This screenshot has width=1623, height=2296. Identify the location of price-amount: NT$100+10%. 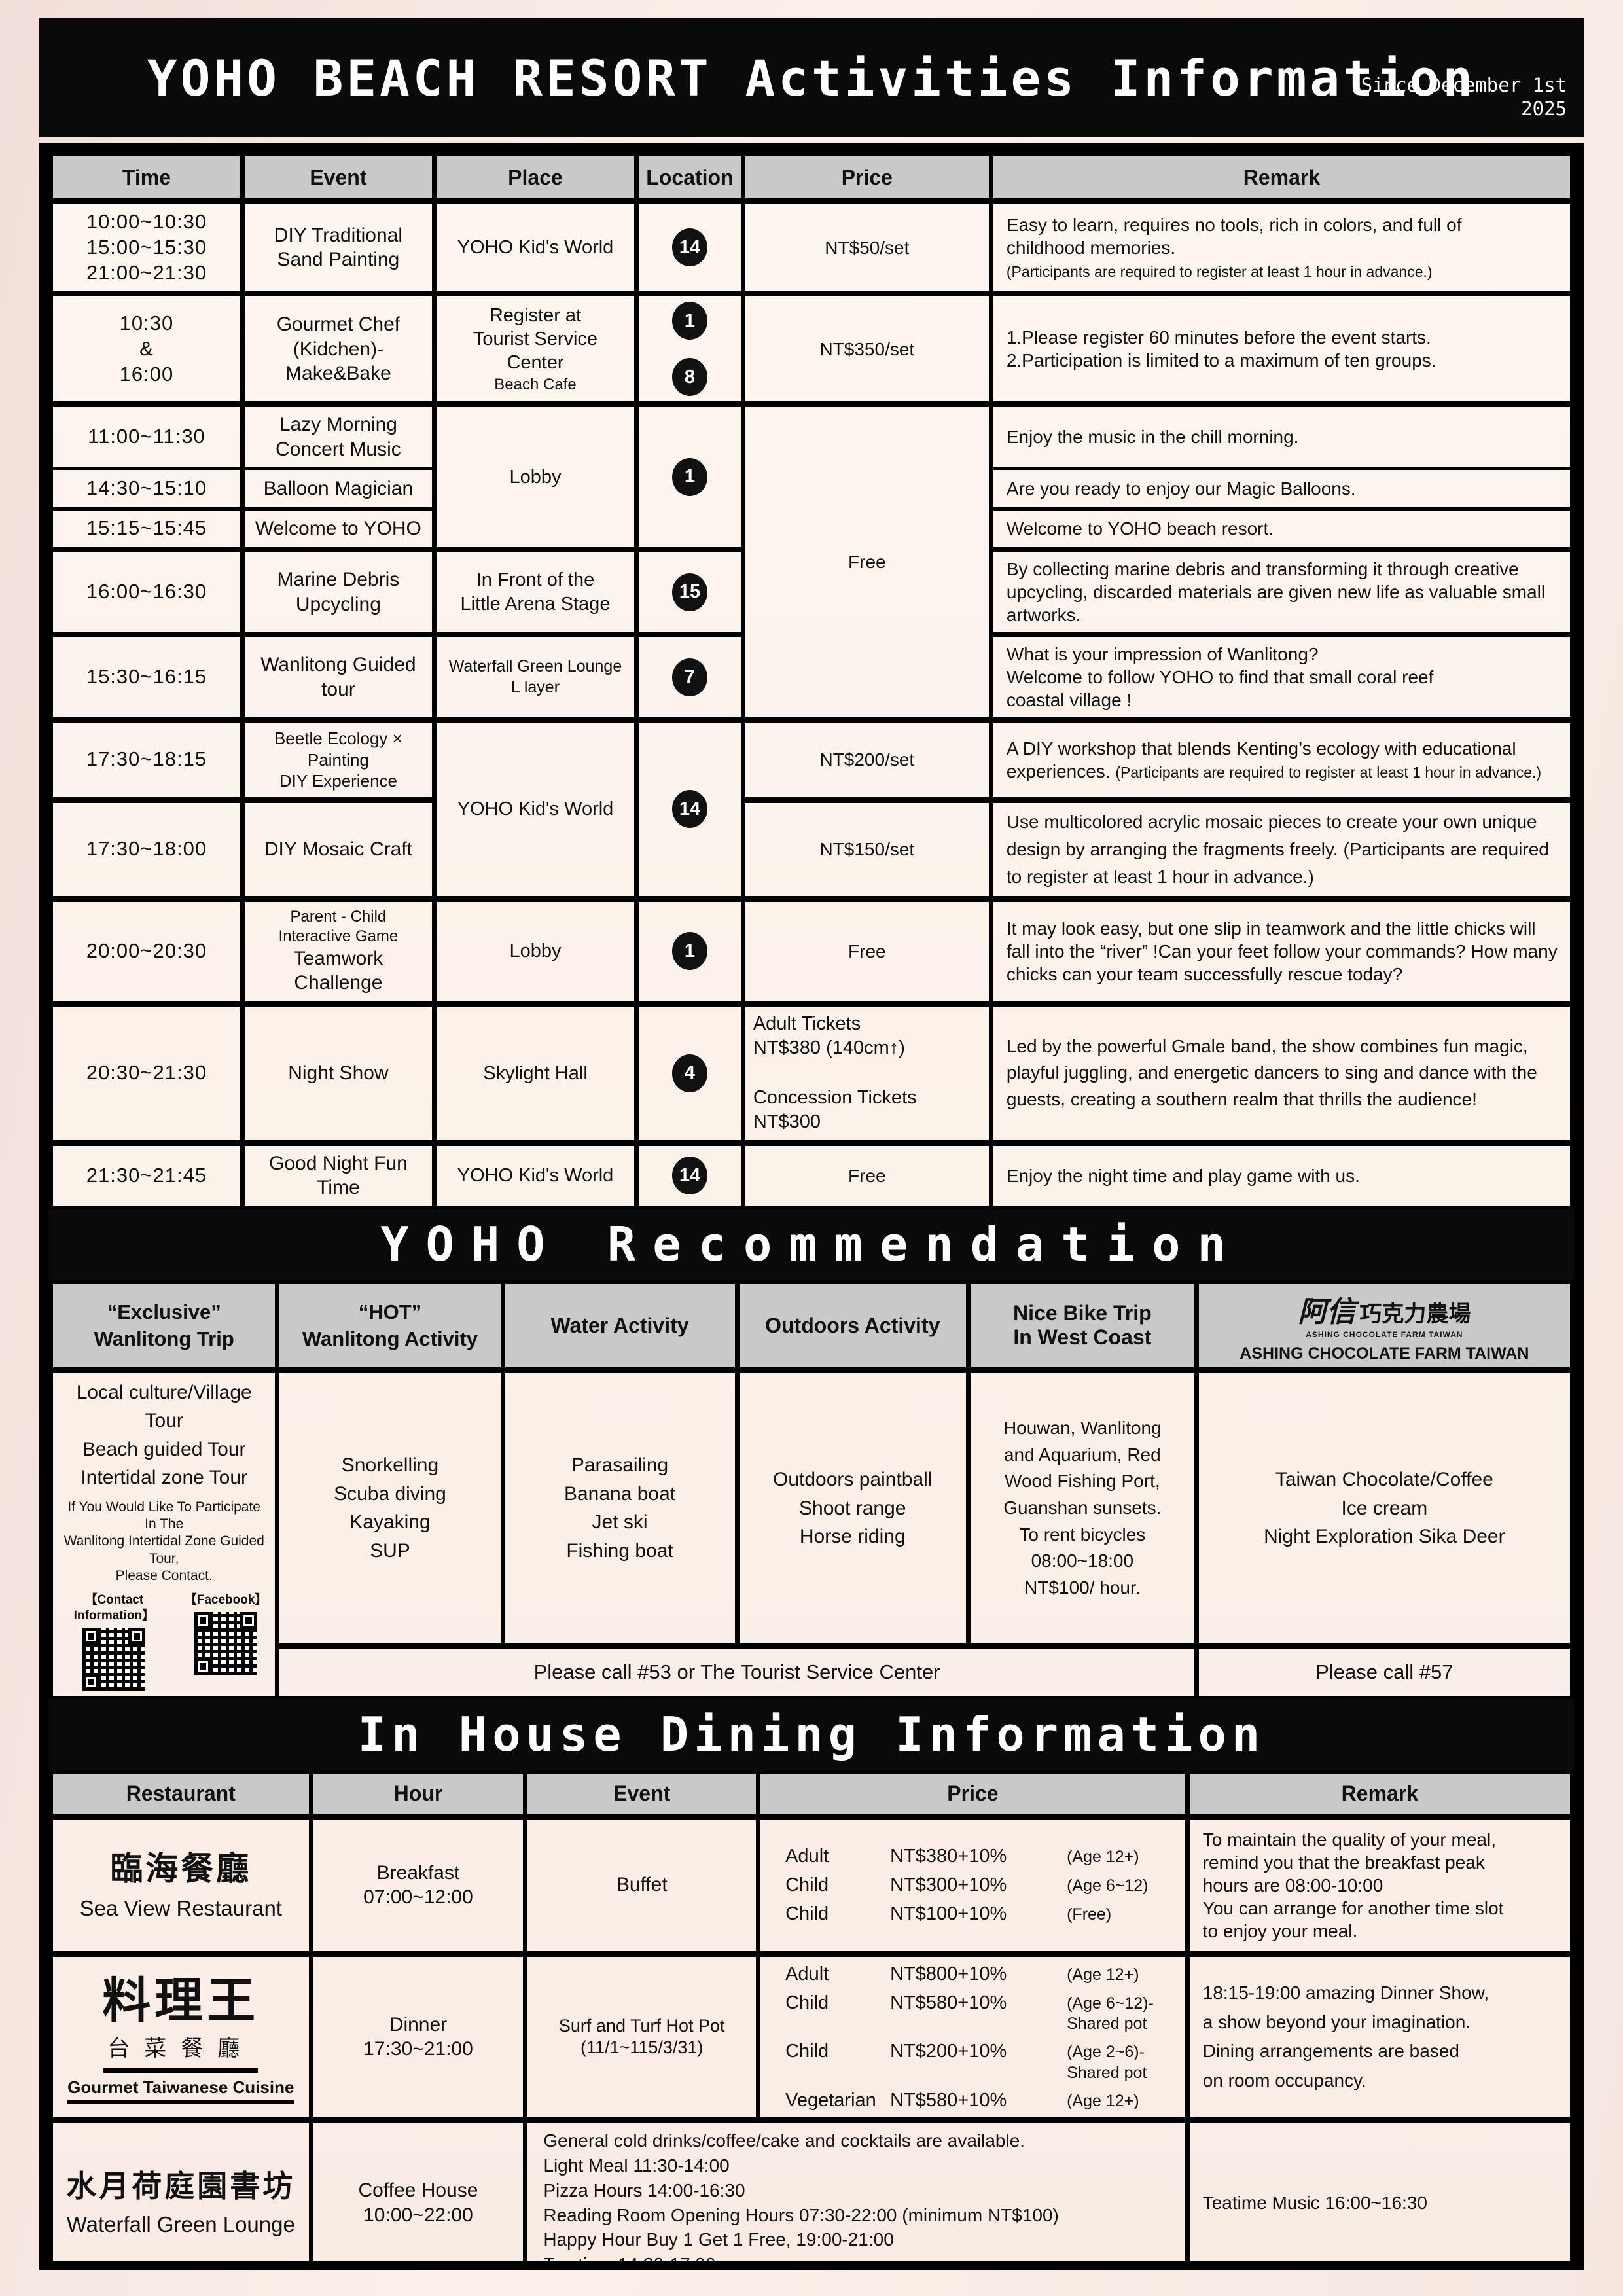
(949, 1914).